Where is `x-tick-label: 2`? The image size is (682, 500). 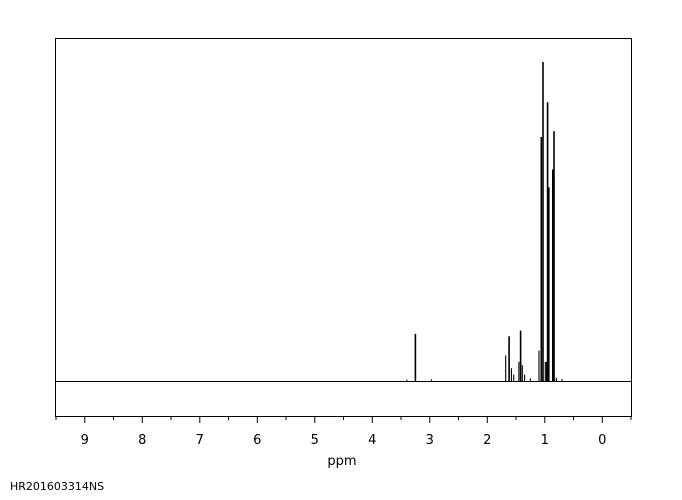 x-tick-label: 2 is located at coordinates (487, 440).